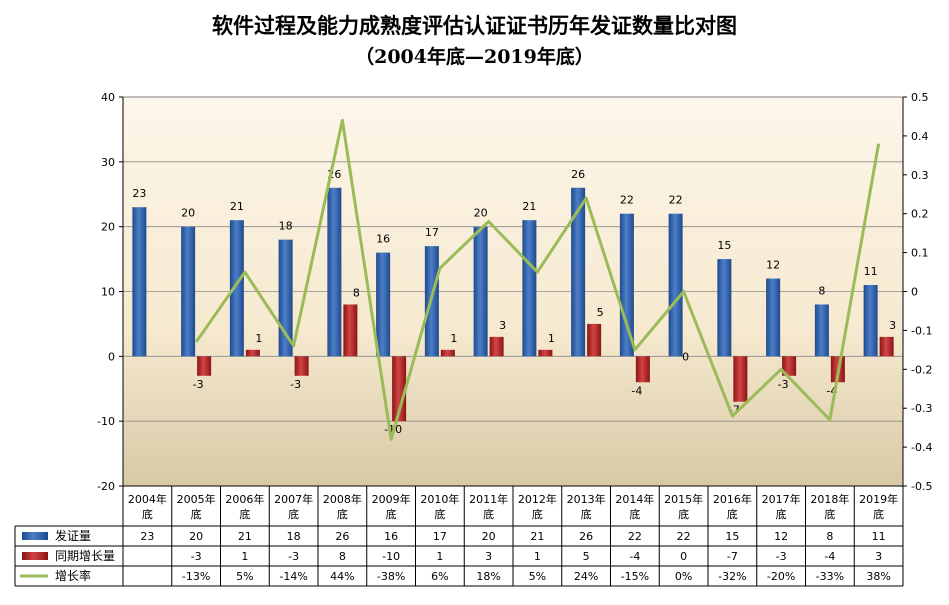  What do you see at coordinates (732, 576) in the screenshot?
I see `table-cell: -32%` at bounding box center [732, 576].